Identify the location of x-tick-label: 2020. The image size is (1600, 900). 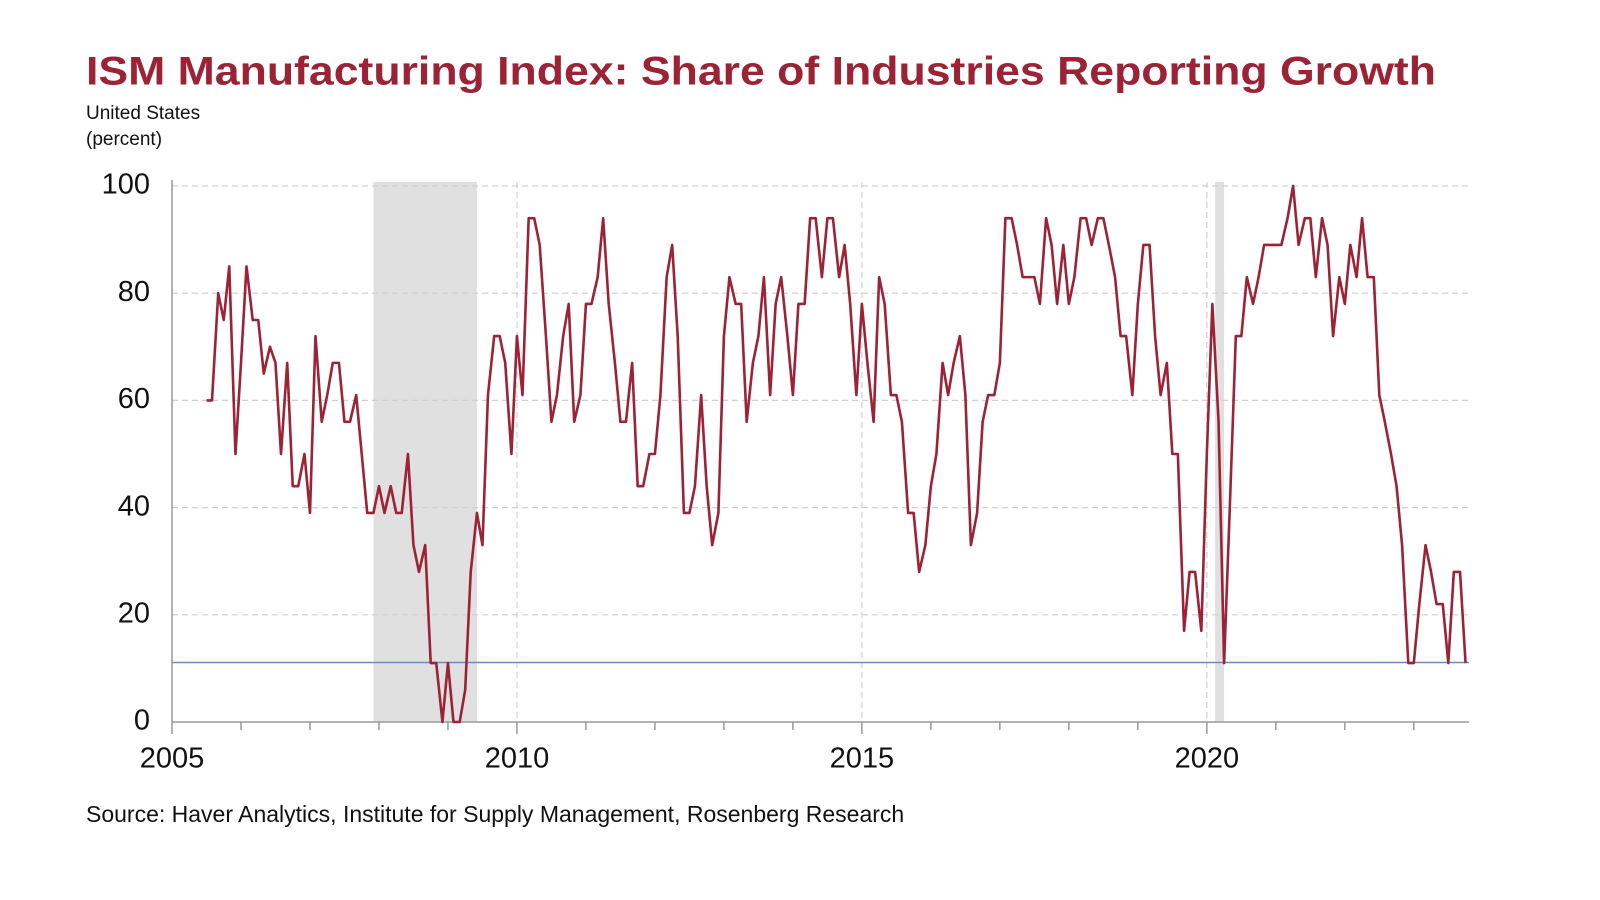
(1207, 759).